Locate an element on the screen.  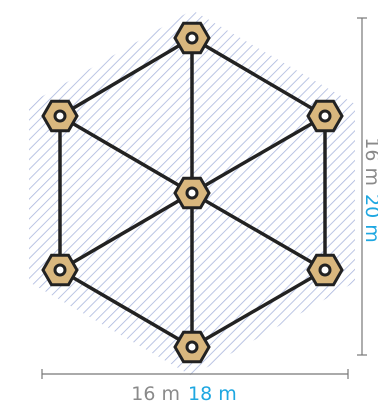
height-old: 16 m is located at coordinates (369, 161).